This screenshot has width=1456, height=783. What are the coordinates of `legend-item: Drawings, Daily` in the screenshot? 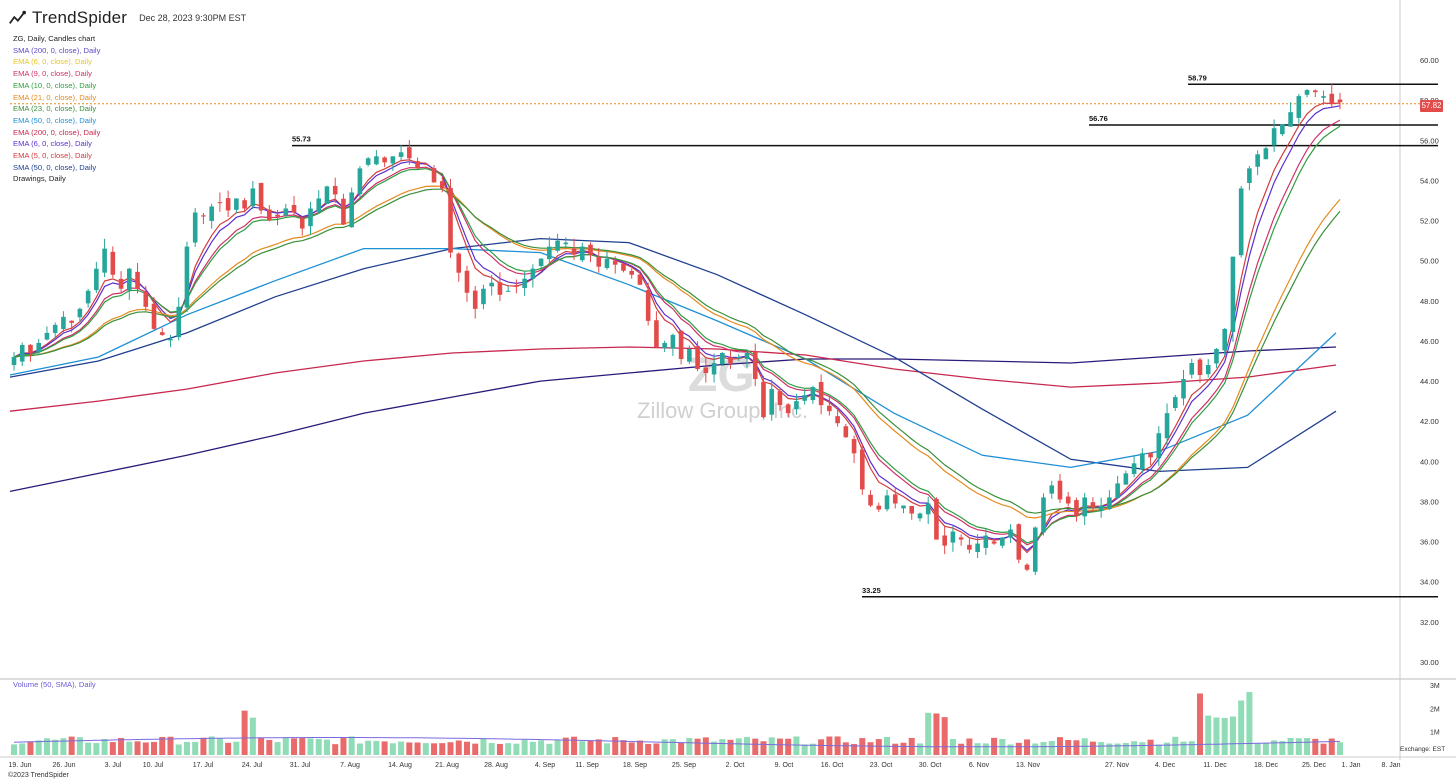 It's located at (39, 179).